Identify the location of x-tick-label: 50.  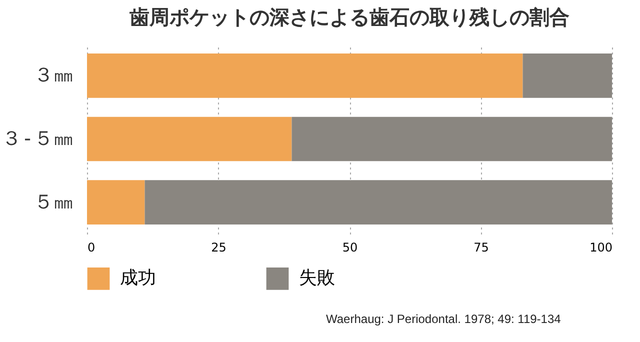
(350, 247).